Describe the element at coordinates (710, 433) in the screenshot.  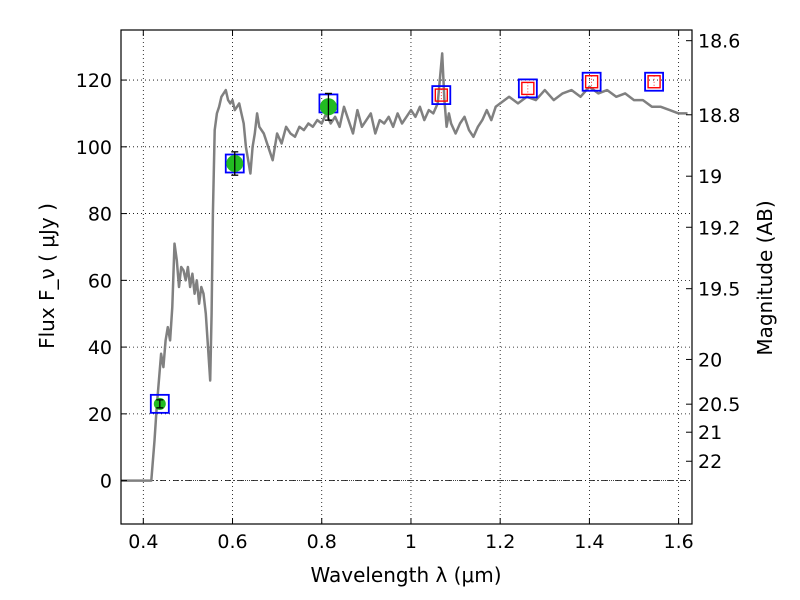
I see `right-tick-label: 21` at that location.